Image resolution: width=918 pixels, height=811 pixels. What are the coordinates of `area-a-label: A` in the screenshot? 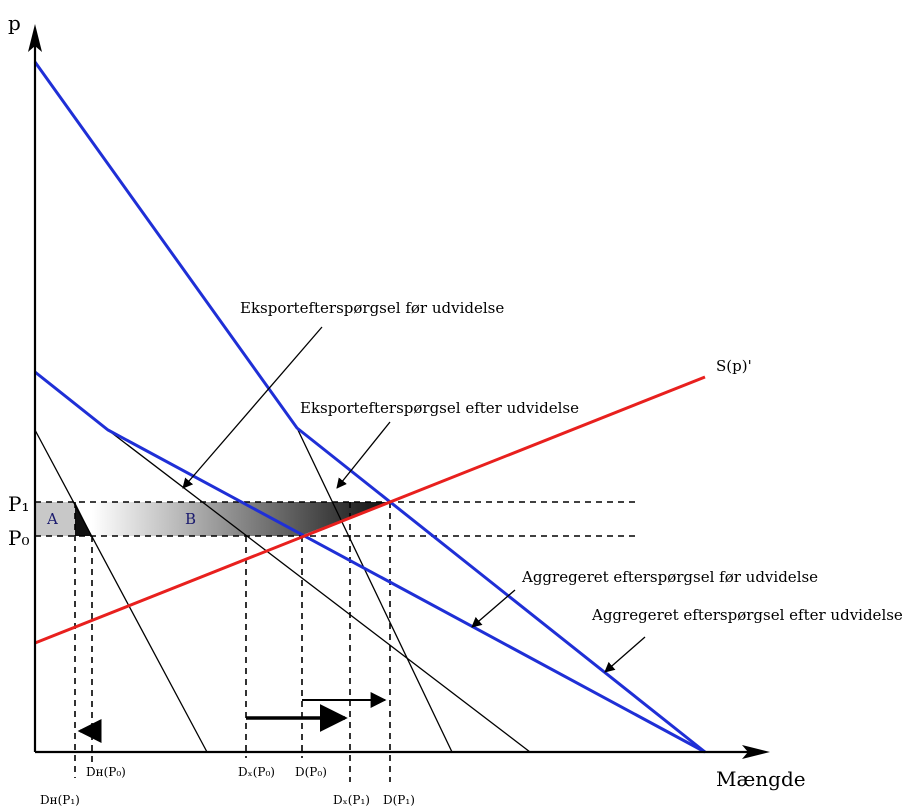 It's located at (52, 519).